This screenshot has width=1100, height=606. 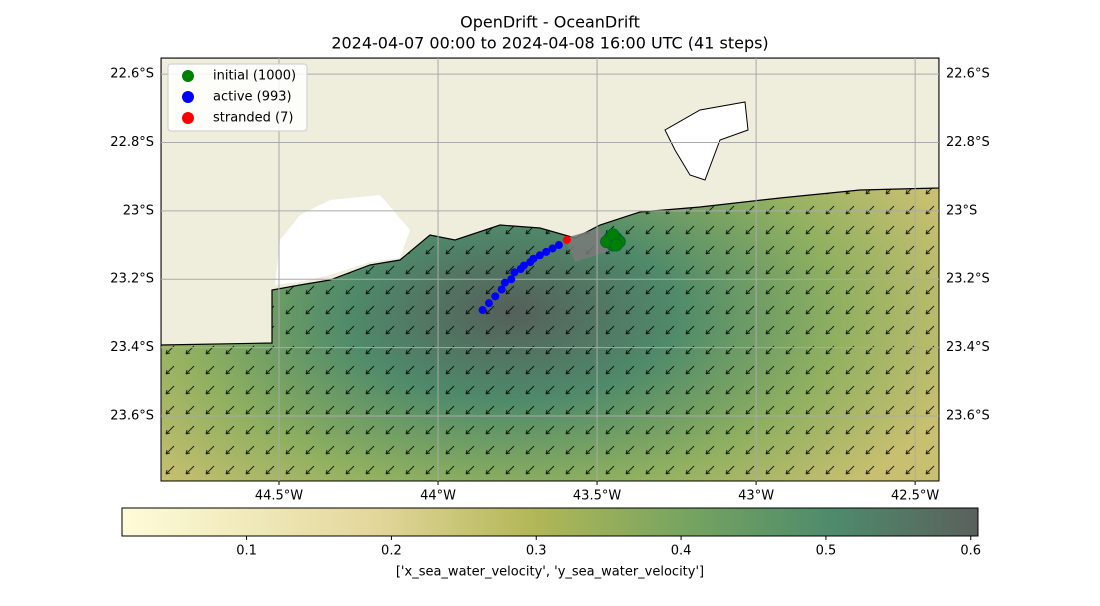 What do you see at coordinates (970, 551) in the screenshot?
I see `colorbar-tick-label: 0.6` at bounding box center [970, 551].